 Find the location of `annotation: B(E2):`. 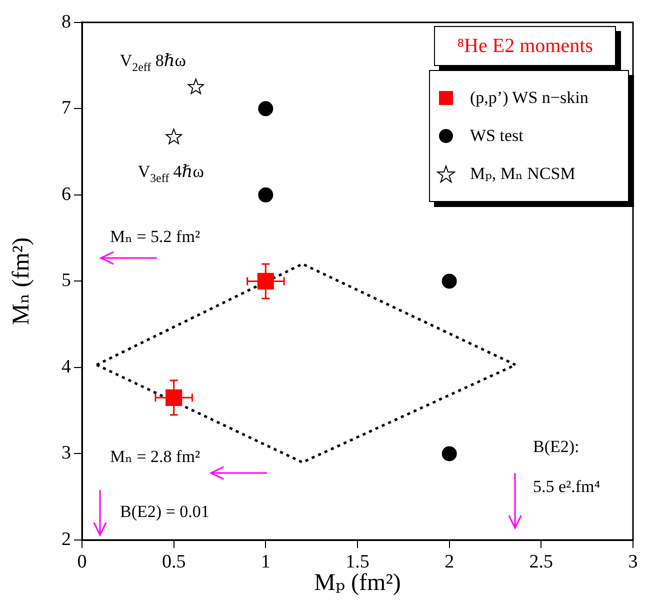

annotation: B(E2): is located at coordinates (556, 446).